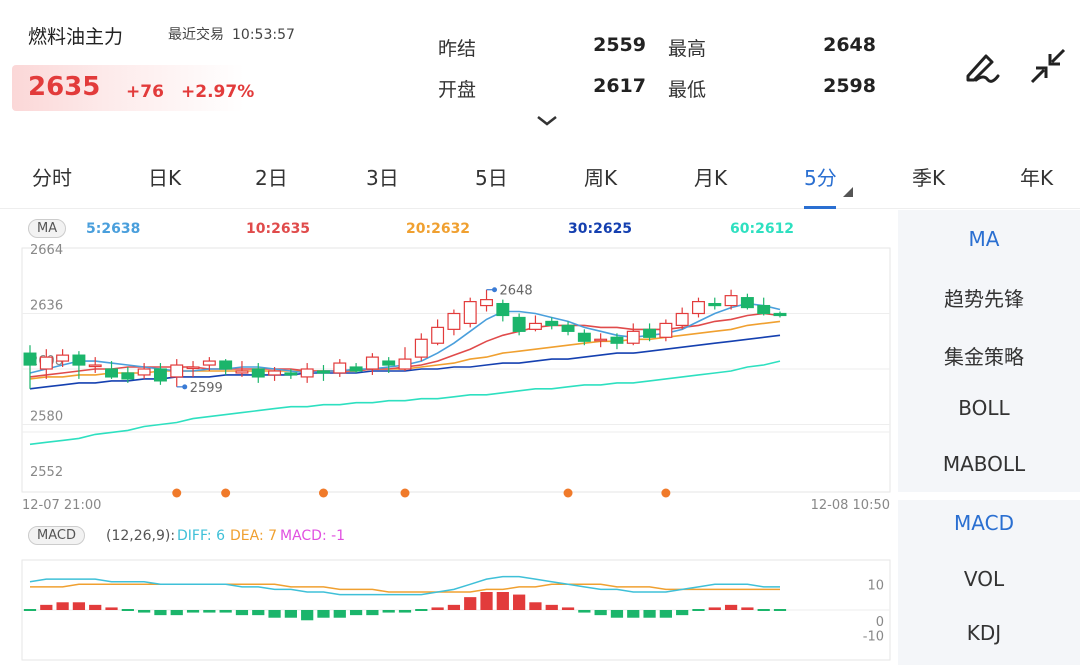 The height and width of the screenshot is (665, 1080). Describe the element at coordinates (271, 178) in the screenshot. I see `tab-2-day: 2日` at that location.